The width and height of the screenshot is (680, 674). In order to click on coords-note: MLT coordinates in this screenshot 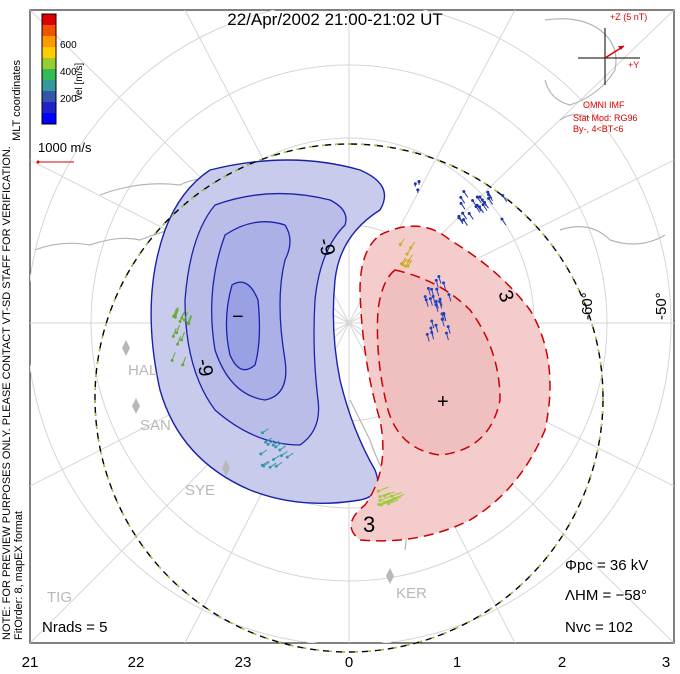, I will do `click(17, 100)`.